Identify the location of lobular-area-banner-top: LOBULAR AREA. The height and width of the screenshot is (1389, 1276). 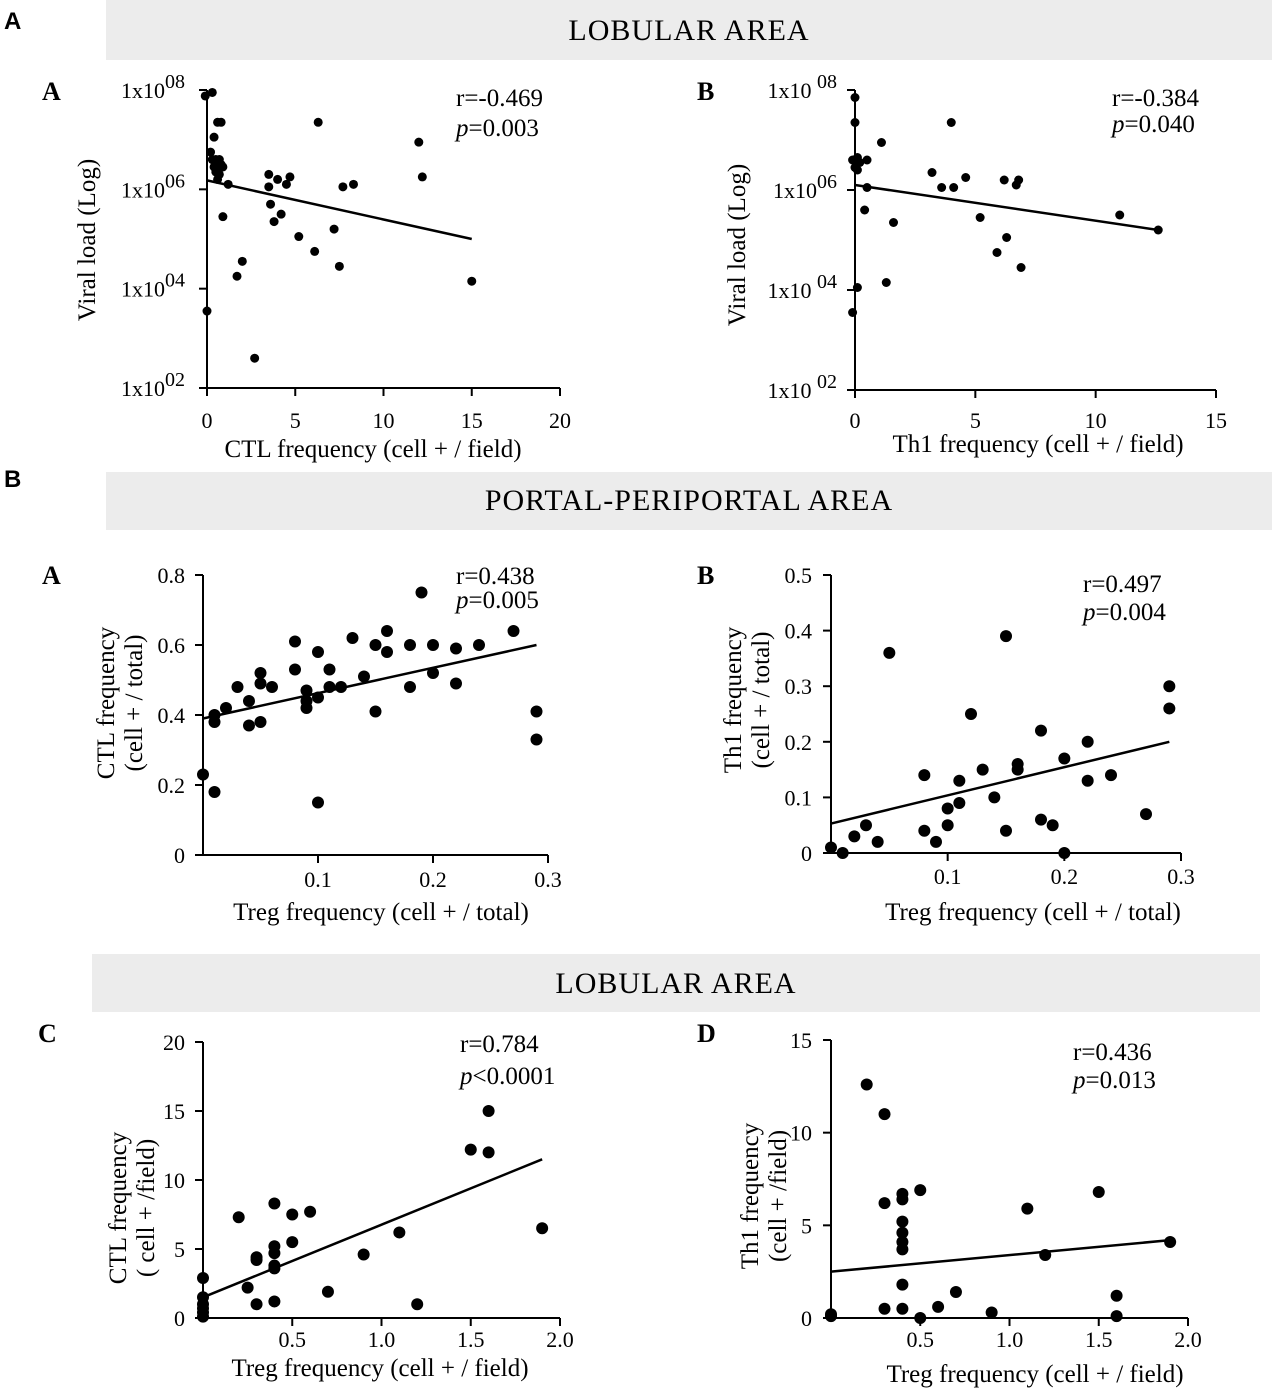
(689, 30).